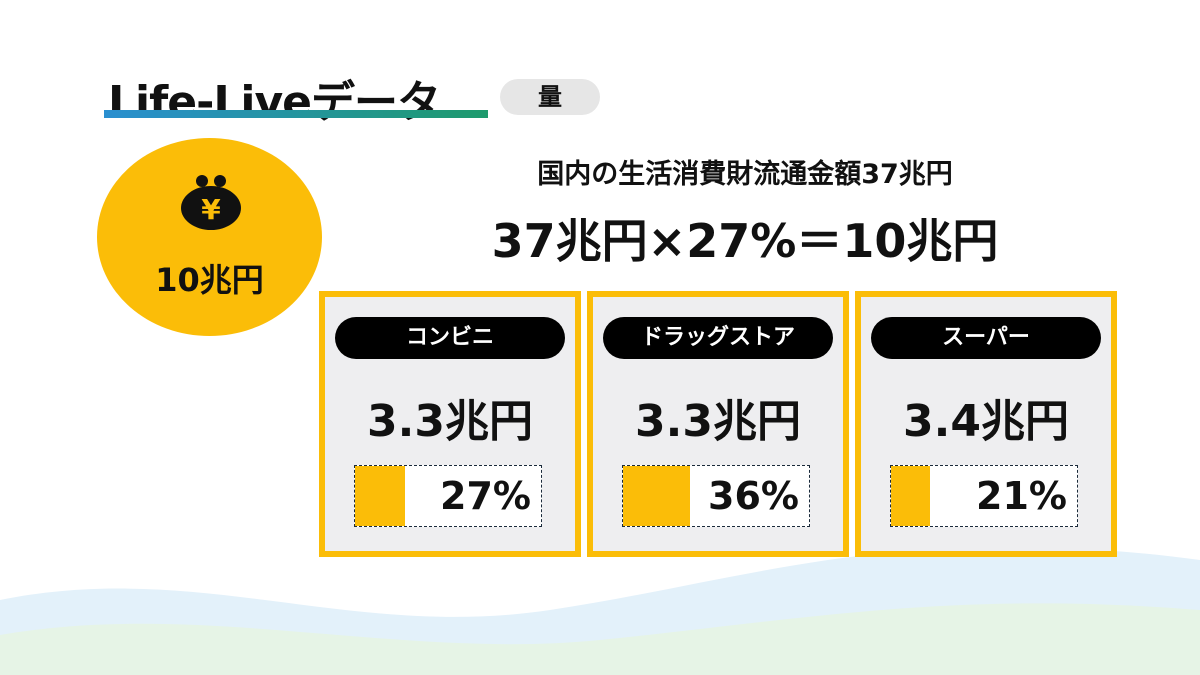 This screenshot has width=1200, height=675. I want to click on card-convenience-store: コンビニ 3.3兆円 27%, so click(450, 424).